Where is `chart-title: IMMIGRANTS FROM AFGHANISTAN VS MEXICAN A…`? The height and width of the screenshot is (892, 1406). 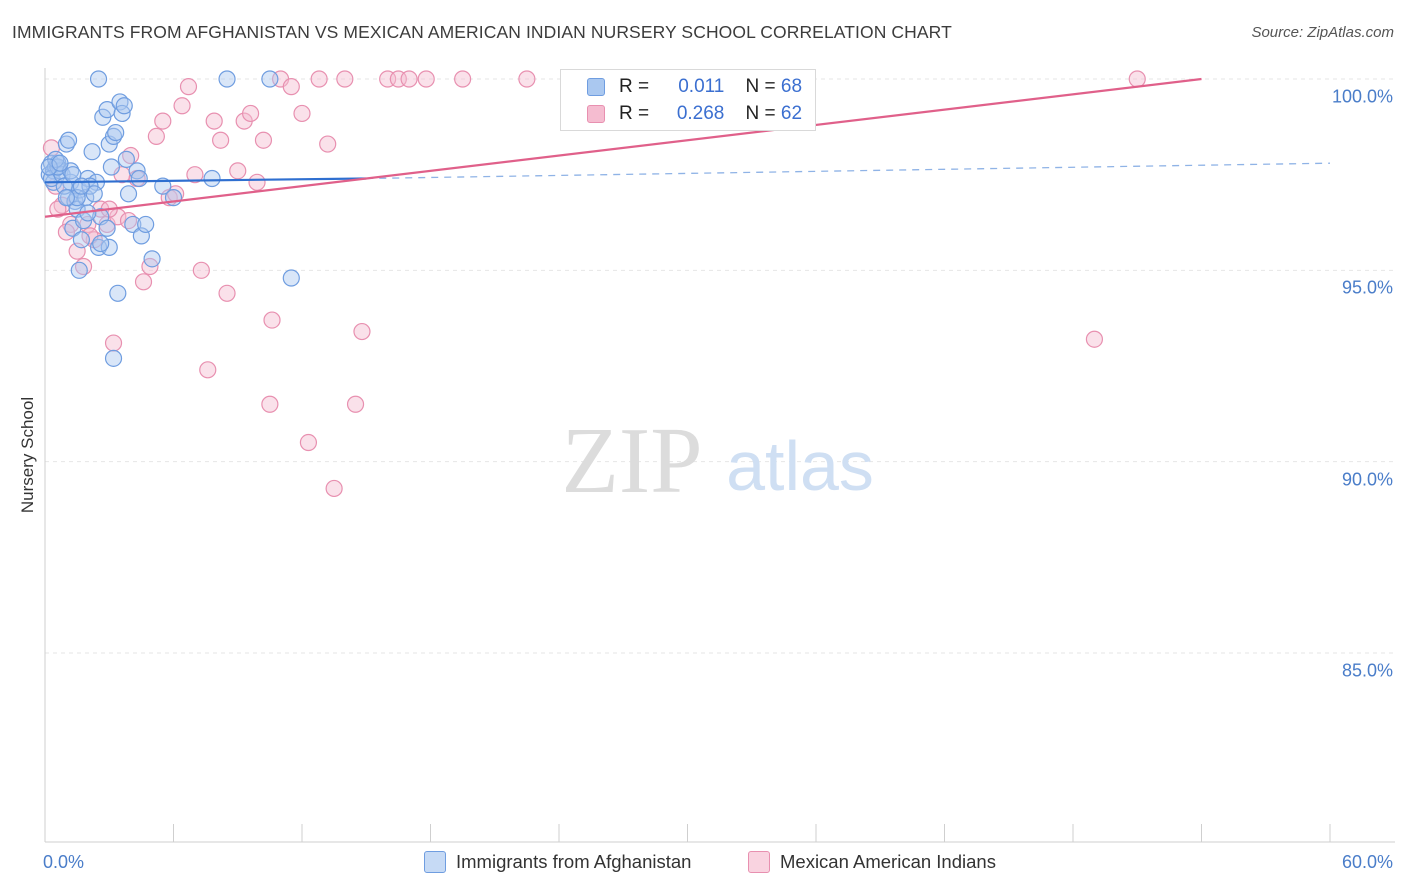
chart-title: IMMIGRANTS FROM AFGHANISTAN VS MEXICAN A… is located at coordinates (482, 32).